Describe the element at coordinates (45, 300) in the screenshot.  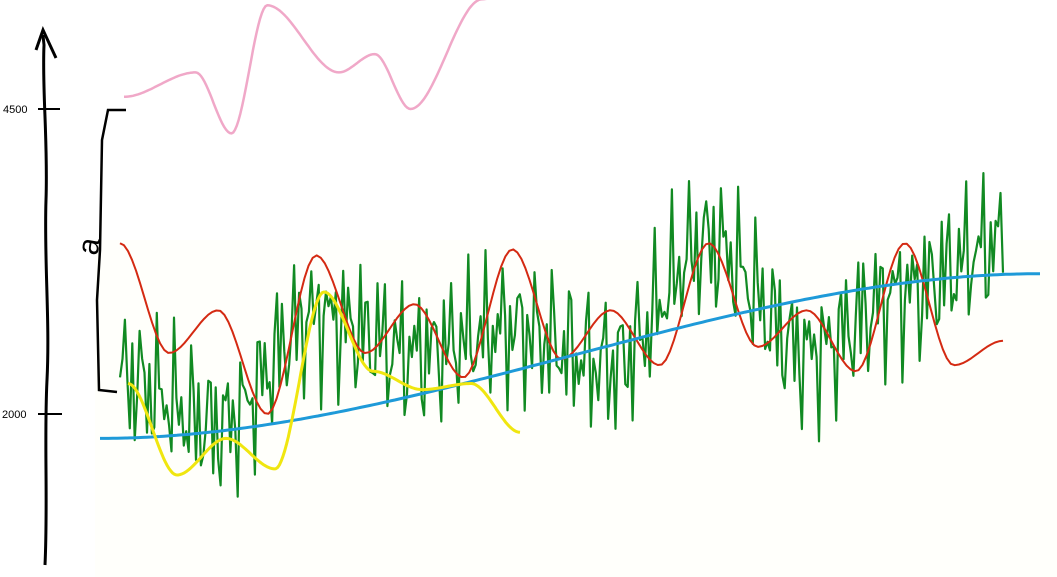
I see `y-axis-line` at that location.